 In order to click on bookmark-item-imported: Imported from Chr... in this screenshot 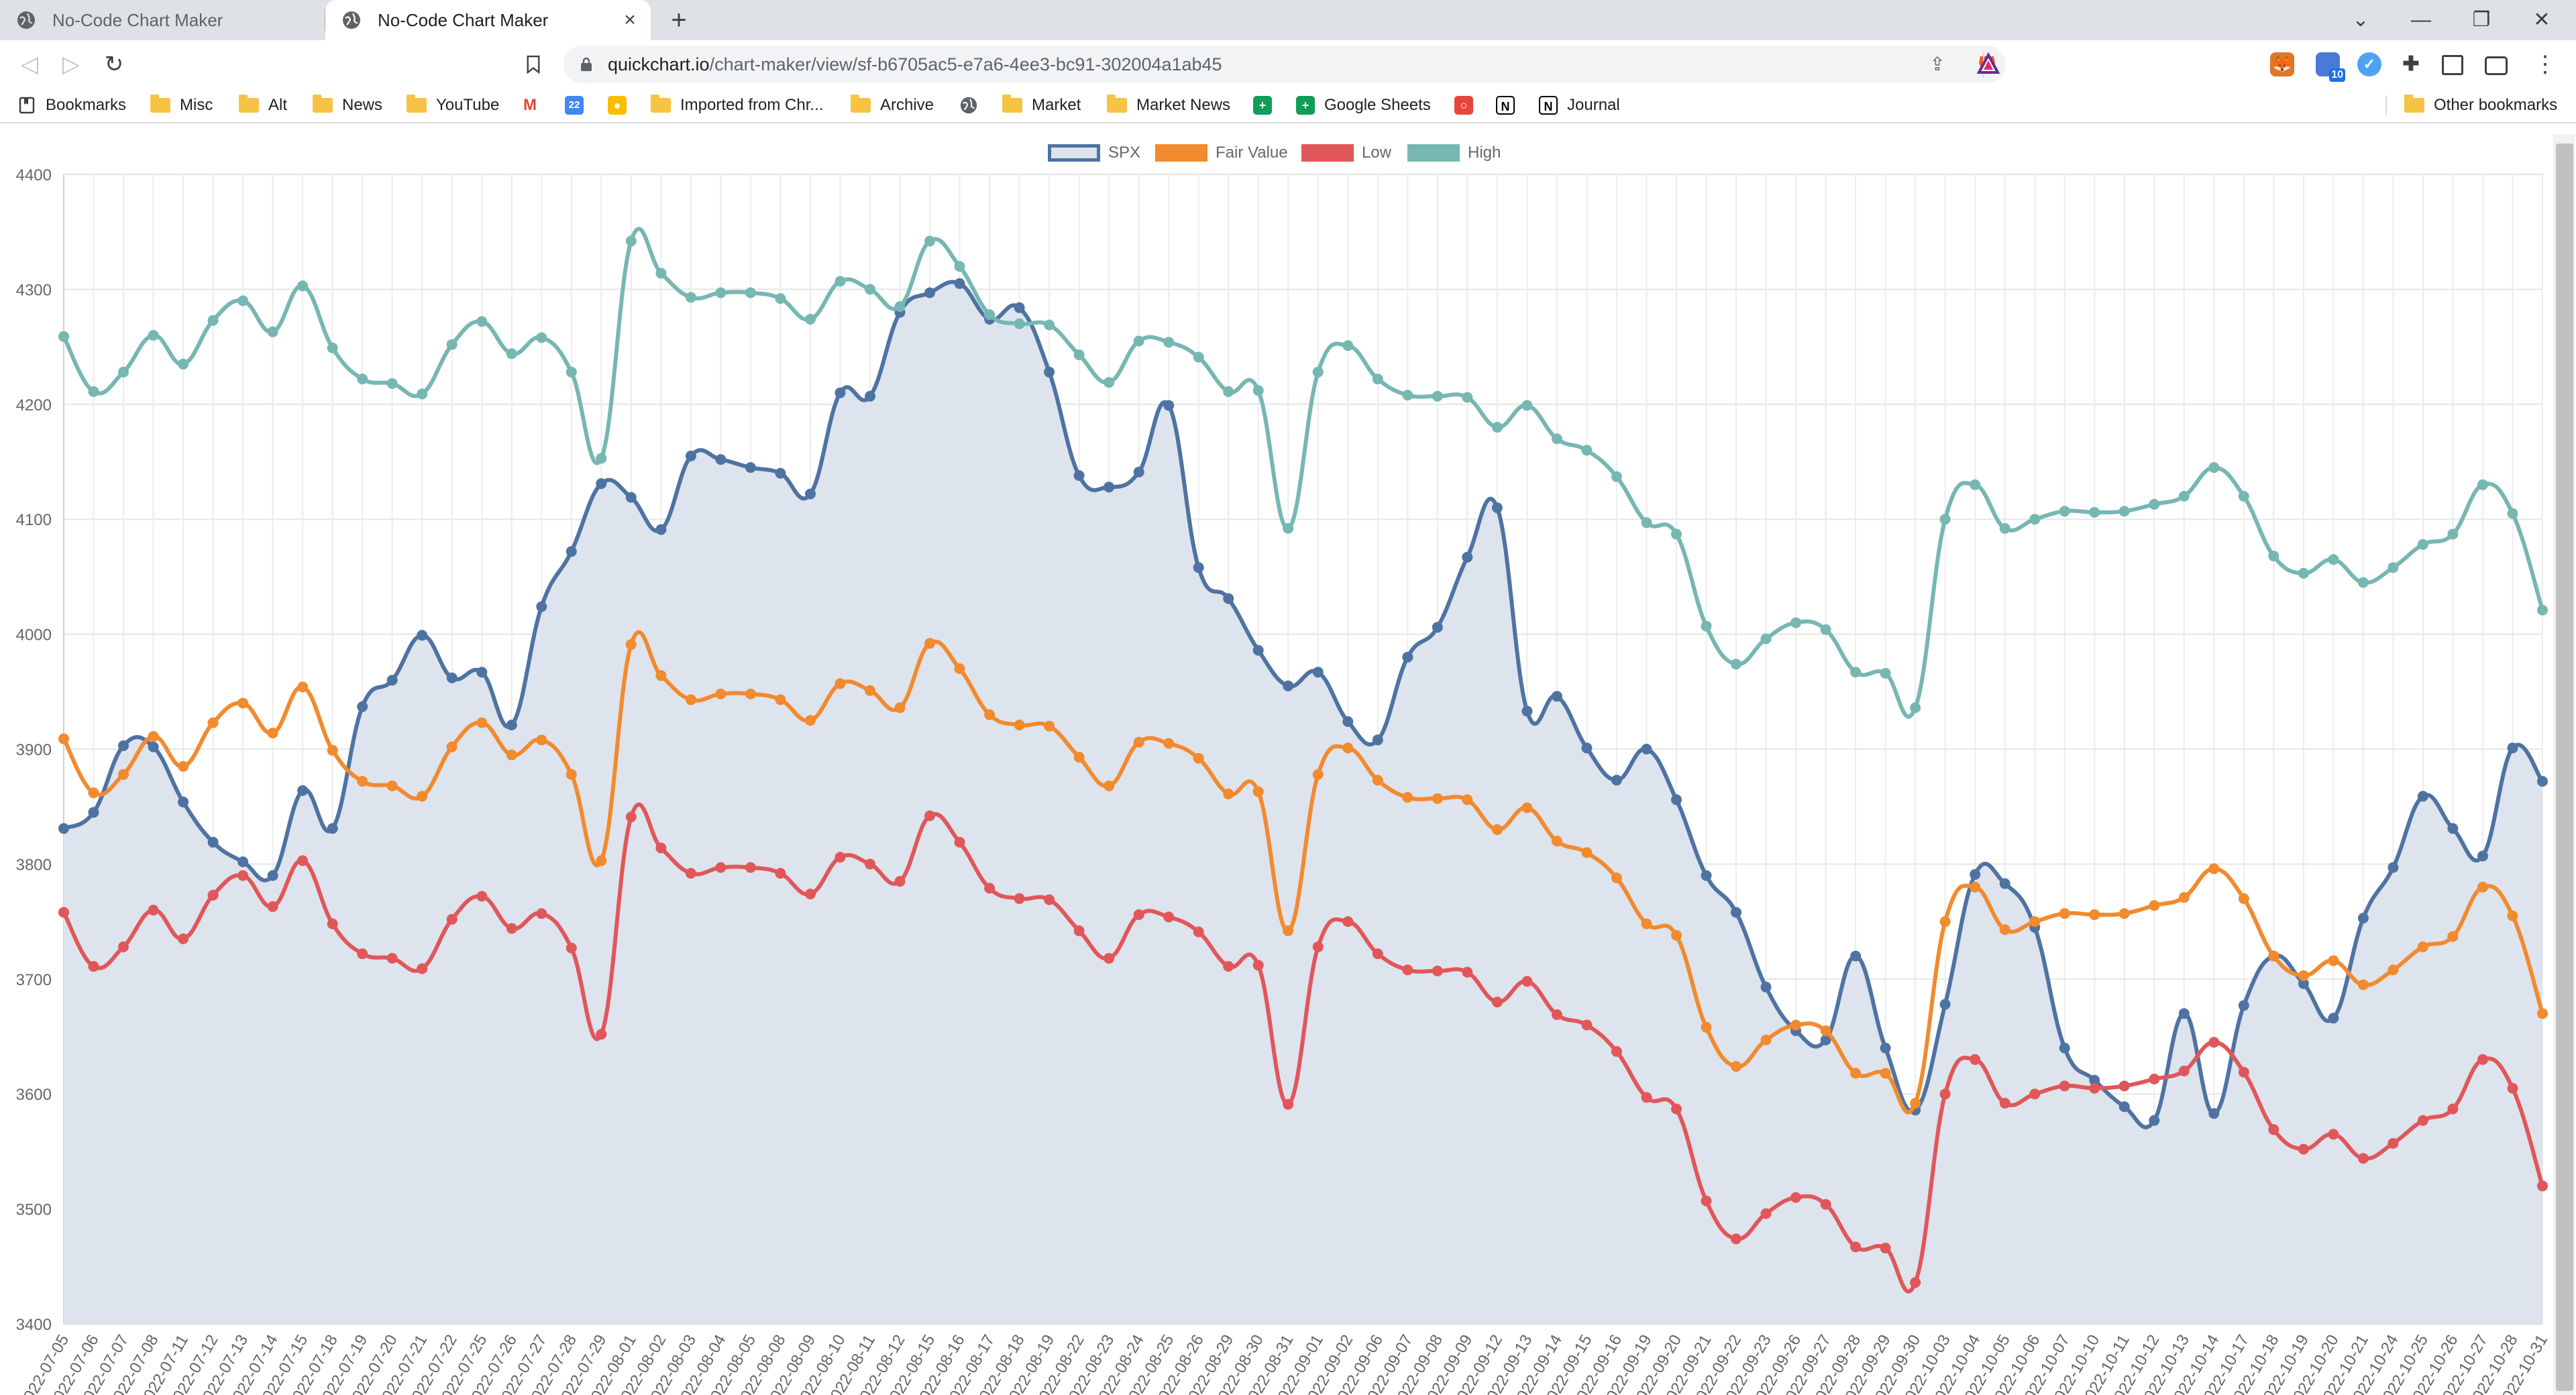, I will do `click(737, 105)`.